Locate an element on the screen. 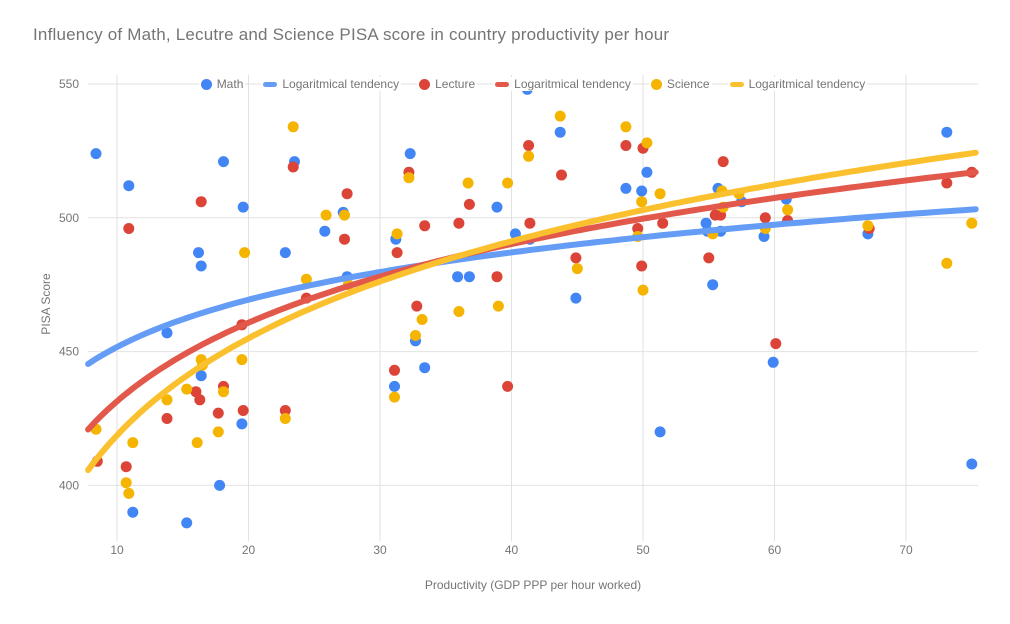 This screenshot has width=1010, height=624. math-trendline-dash-icon is located at coordinates (270, 84).